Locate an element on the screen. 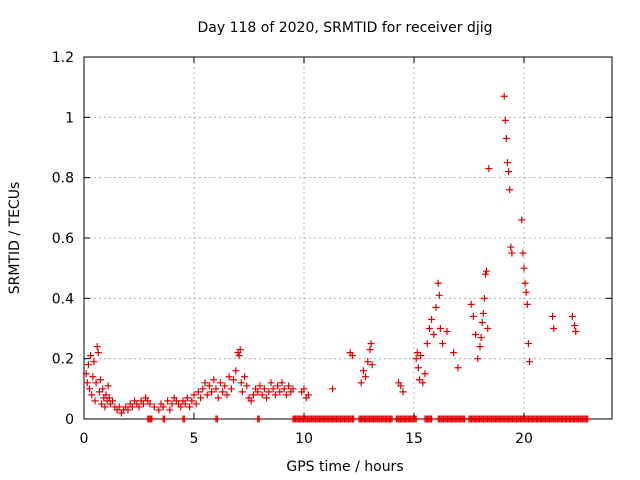 The height and width of the screenshot is (480, 640). y-tick-label: 0.2 is located at coordinates (63, 360).